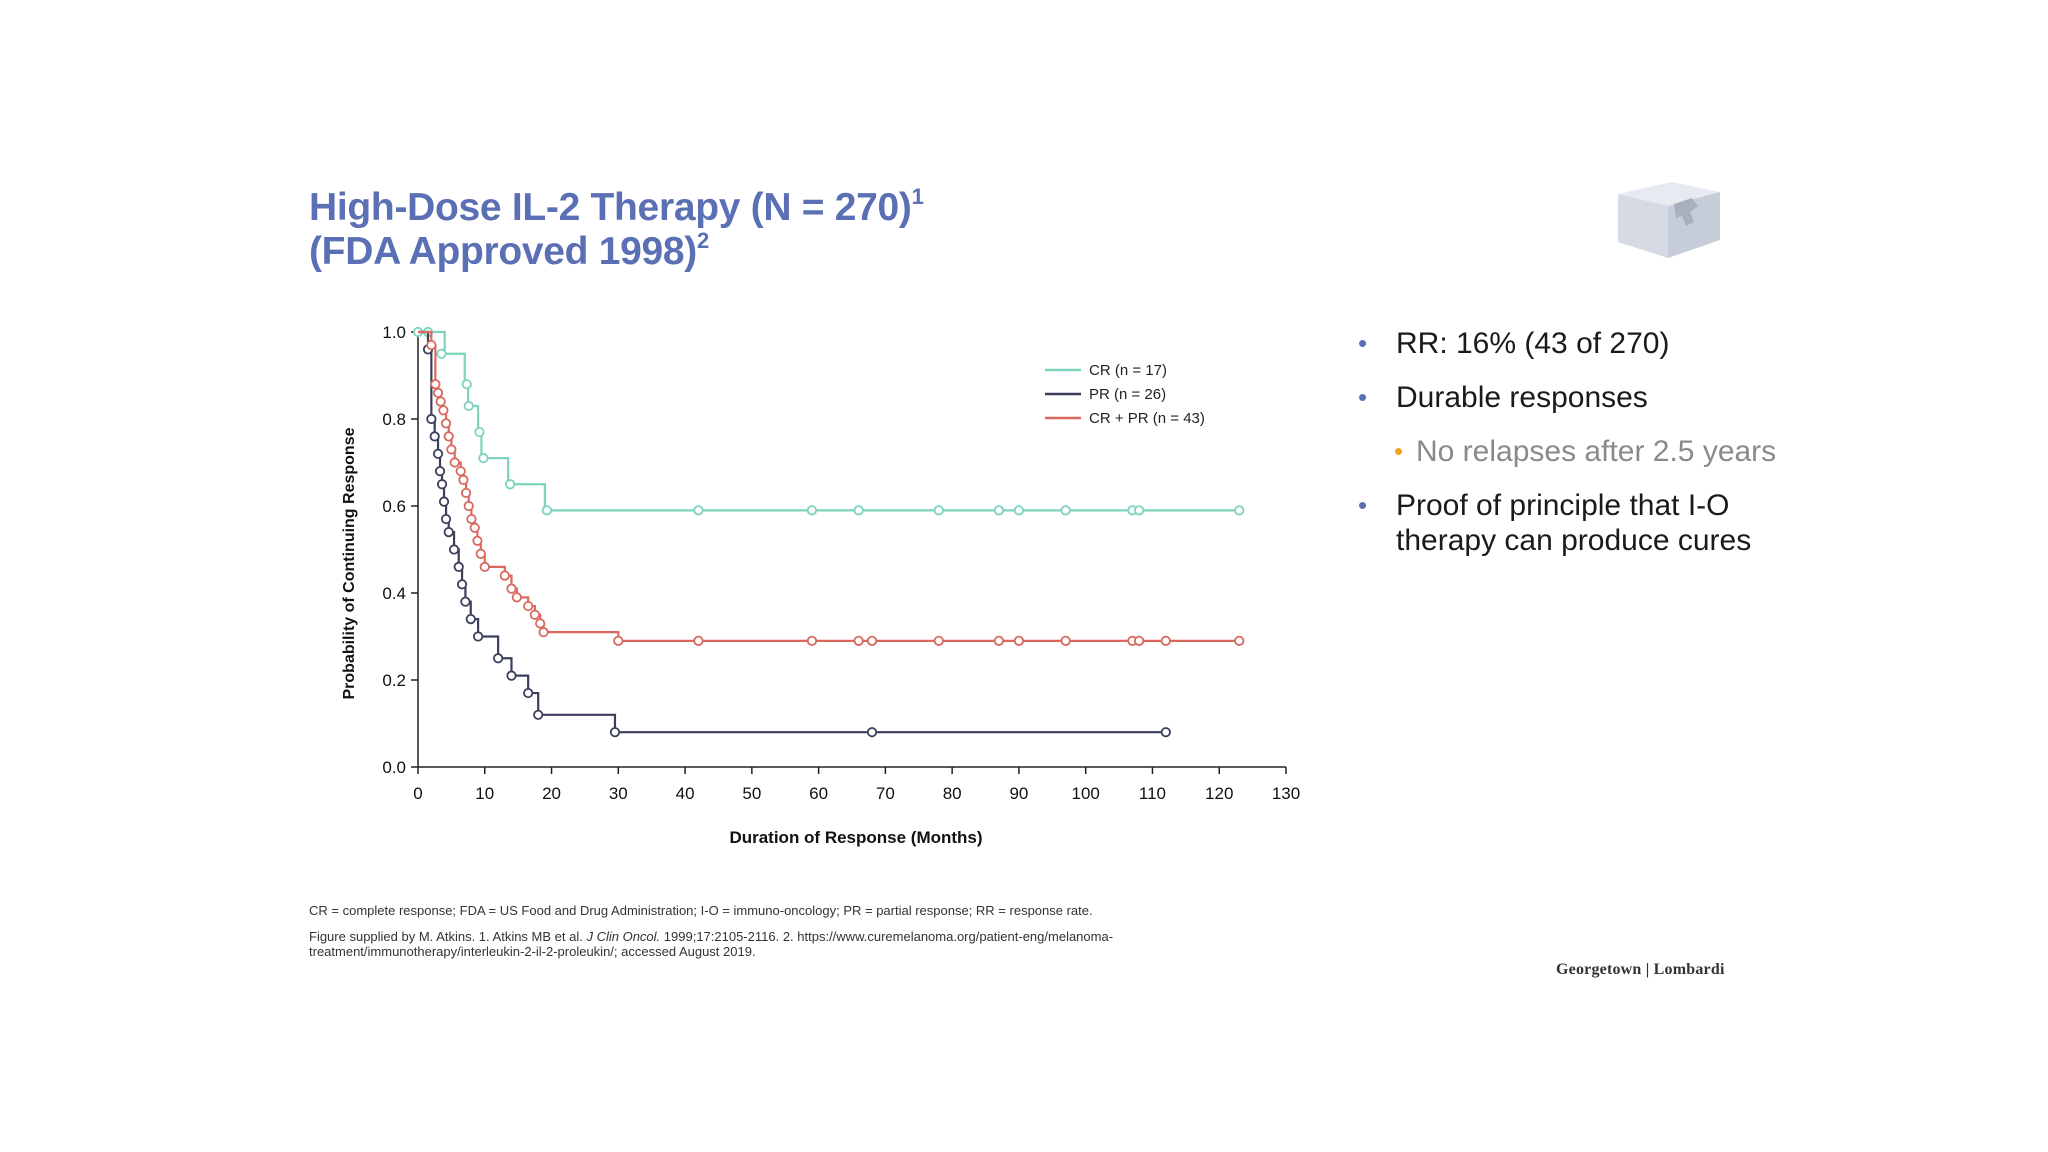 Image resolution: width=2048 pixels, height=1152 pixels. Describe the element at coordinates (1219, 793) in the screenshot. I see `x-tick-label: 120` at that location.